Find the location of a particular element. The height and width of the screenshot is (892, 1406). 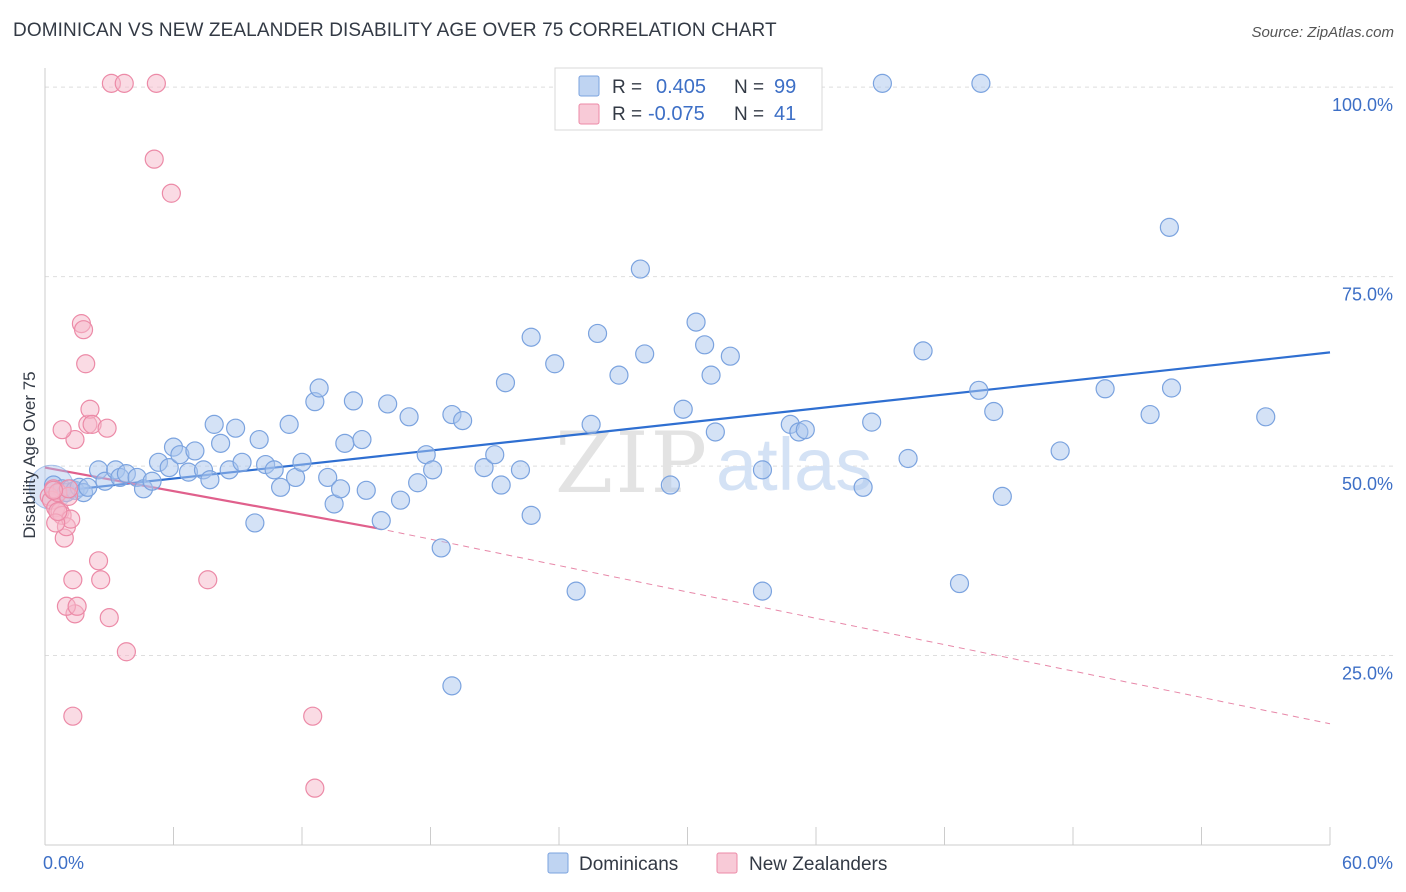

series-legend-swatch-new-zealanders is located at coordinates (727, 863).